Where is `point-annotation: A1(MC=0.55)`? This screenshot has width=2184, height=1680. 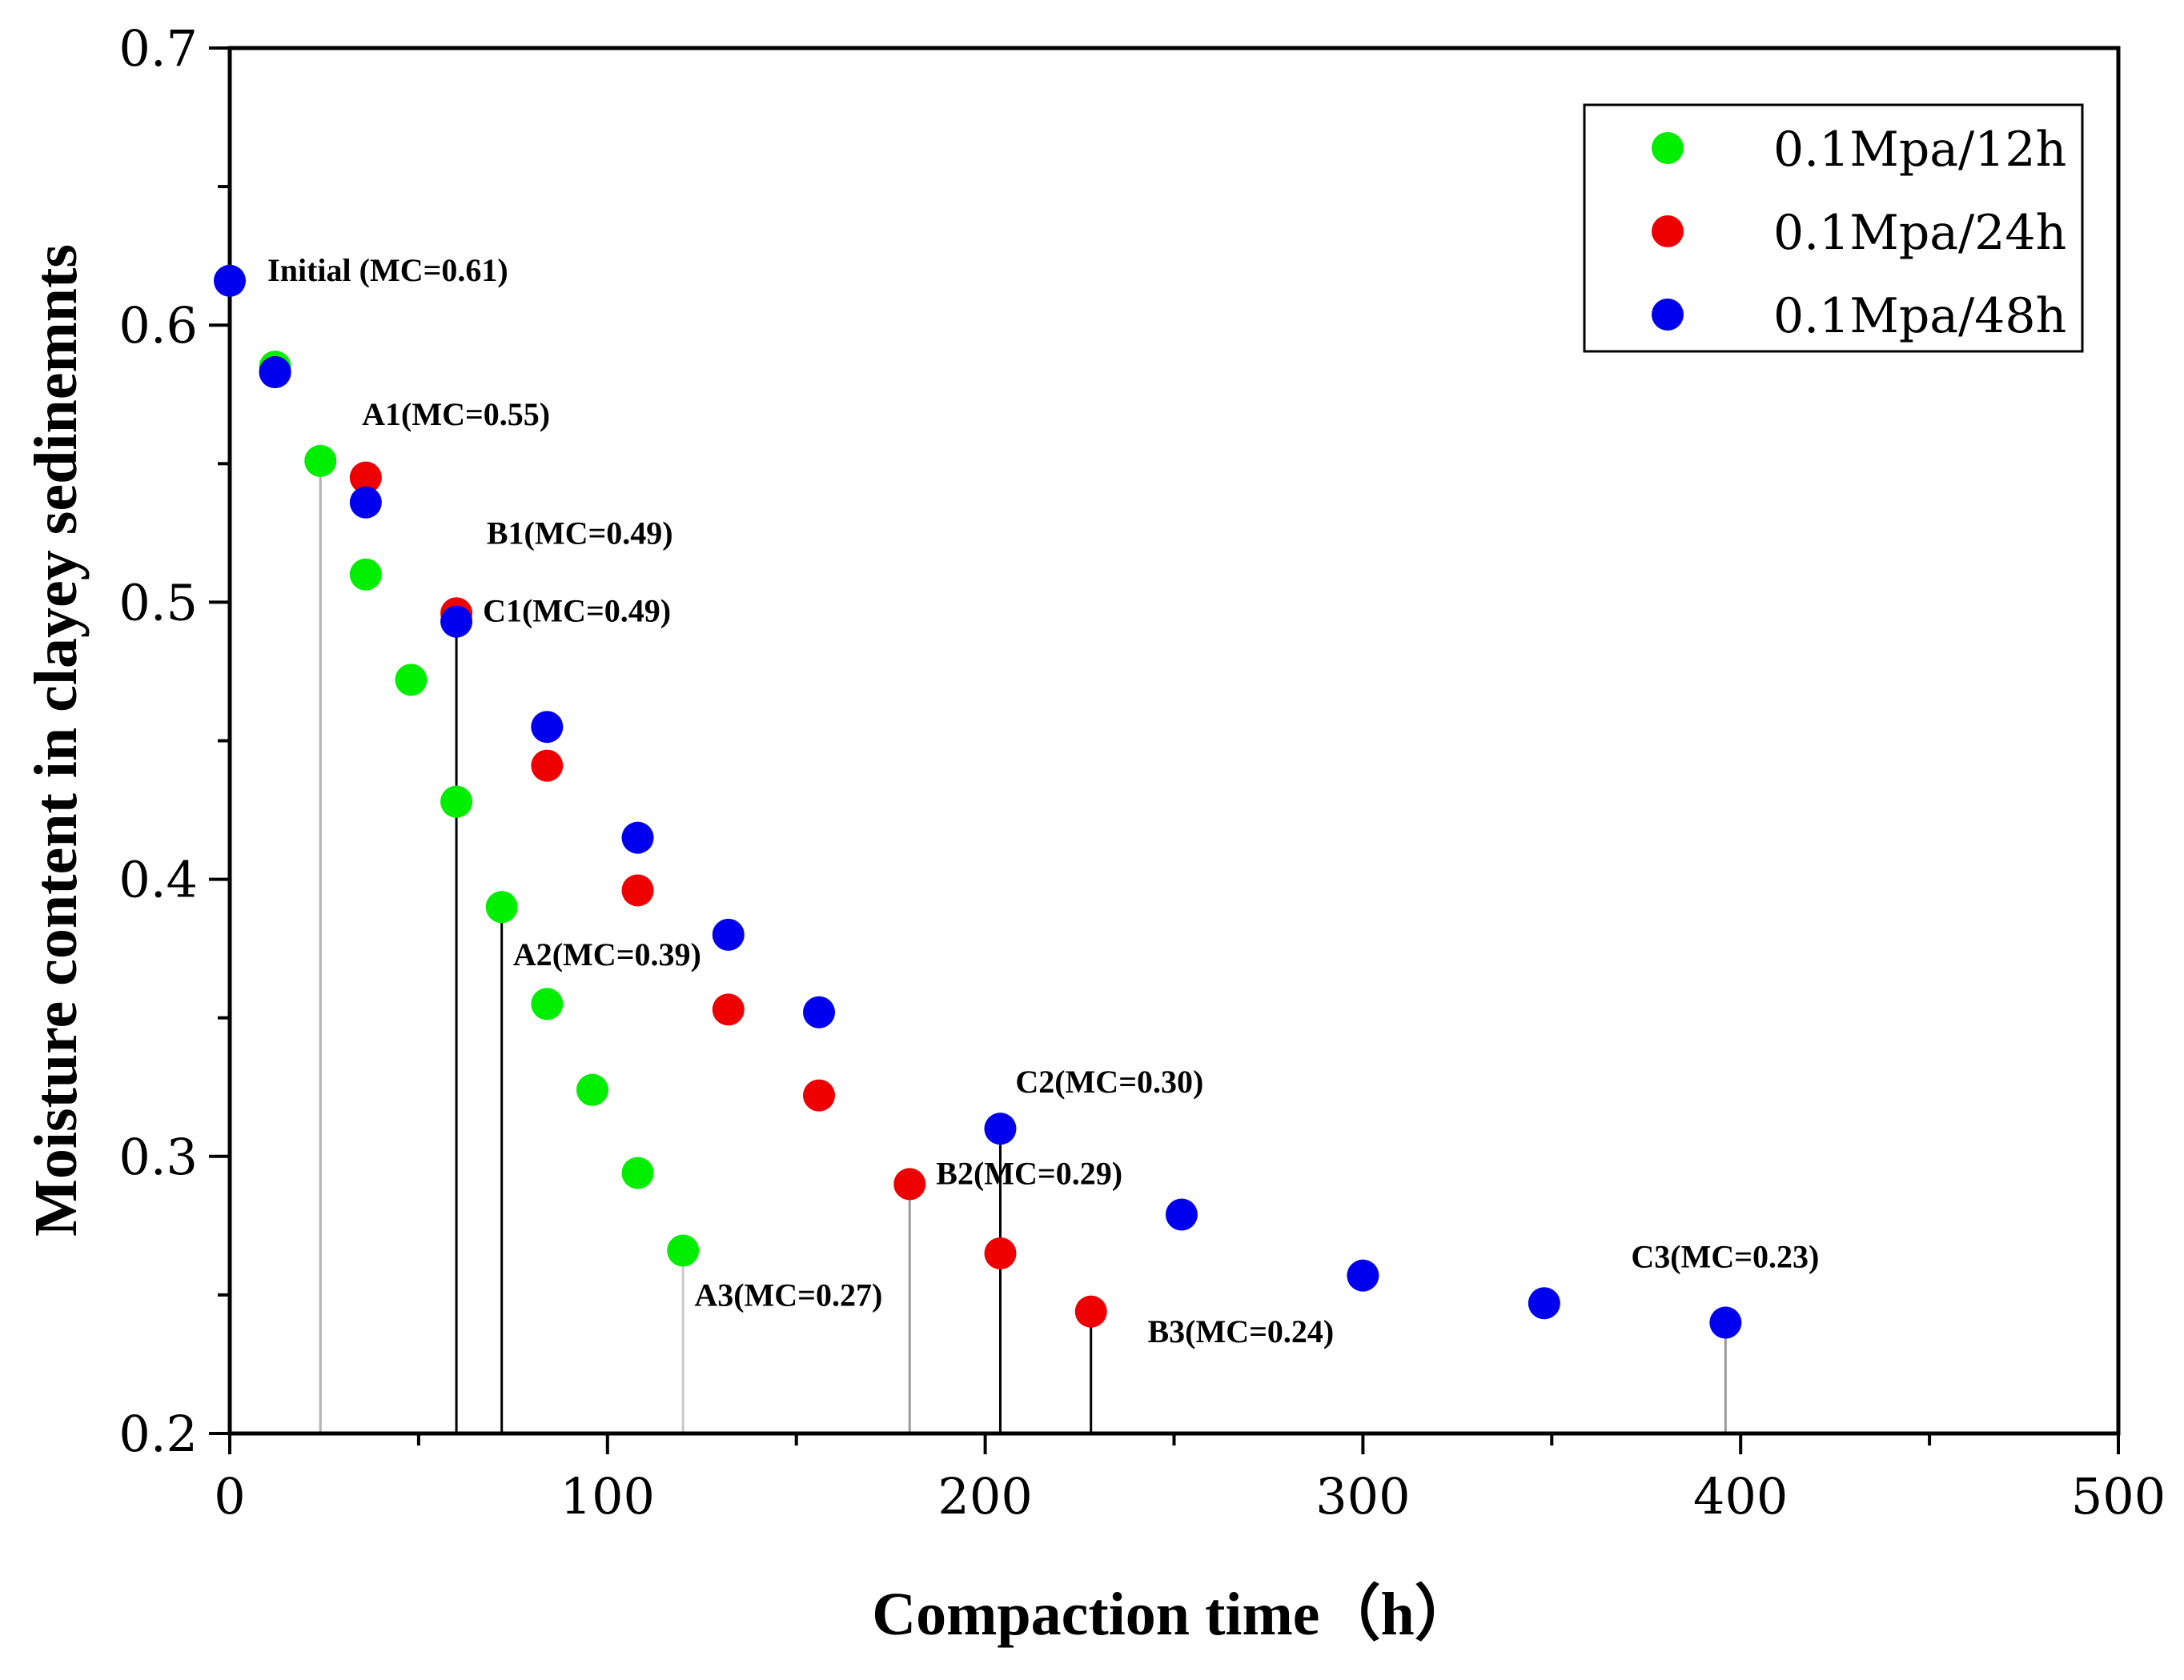 point-annotation: A1(MC=0.55) is located at coordinates (456, 414).